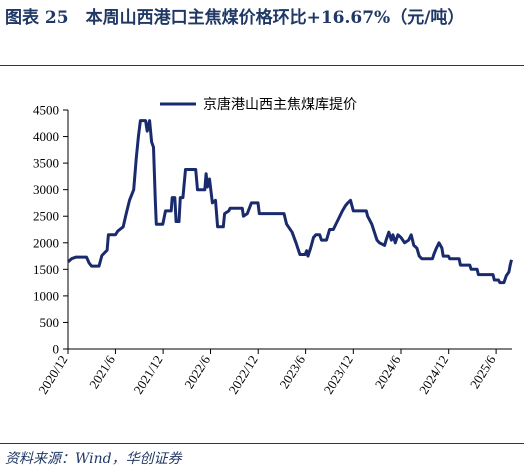 The height and width of the screenshot is (474, 524). I want to click on y-tick-label: 4000, so click(46, 136).